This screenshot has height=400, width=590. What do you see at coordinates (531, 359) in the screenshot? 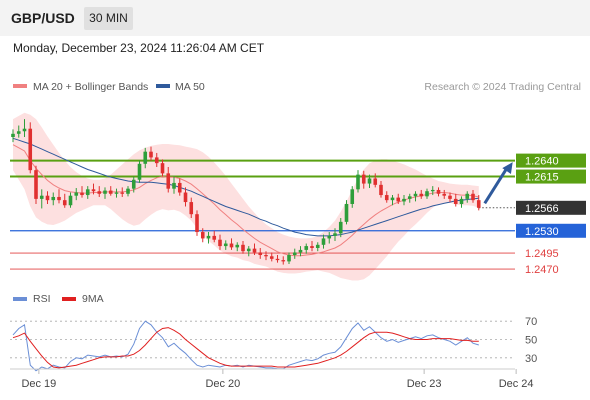
I see `rsi-tick-label-30: 30` at bounding box center [531, 359].